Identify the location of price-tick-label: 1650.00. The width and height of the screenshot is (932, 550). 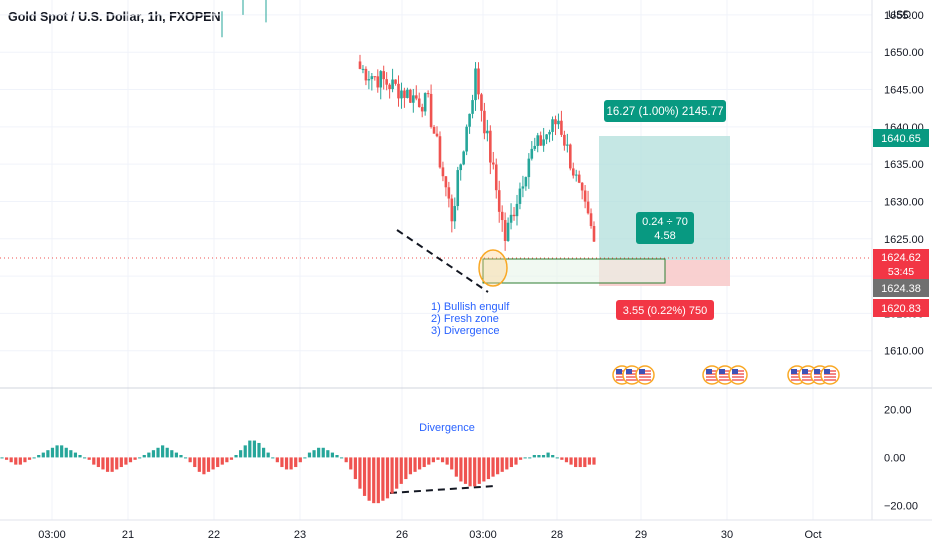
(904, 53).